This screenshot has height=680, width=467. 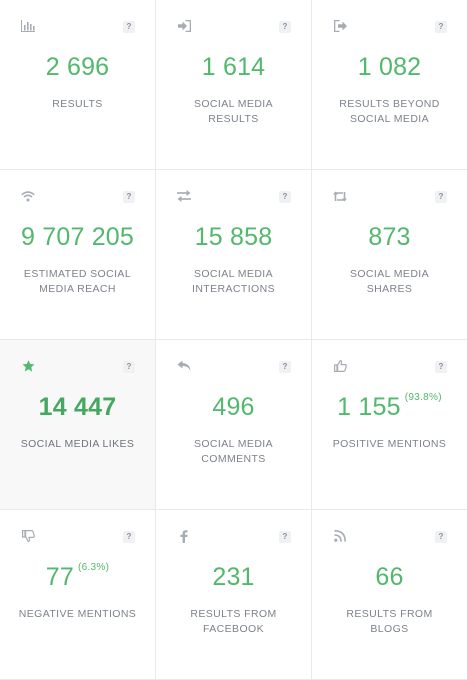 I want to click on tile-label: Estimated social media reach, so click(x=77, y=281).